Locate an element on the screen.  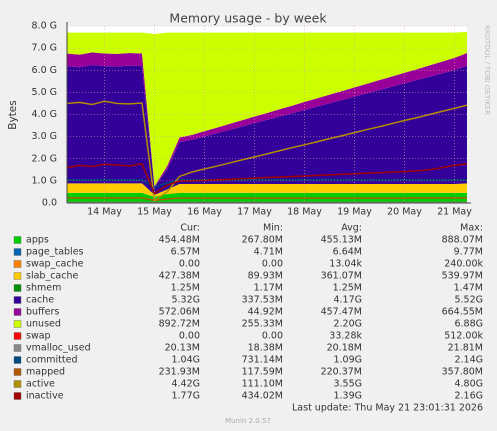
legend-stat: 240.00k is located at coordinates (463, 264).